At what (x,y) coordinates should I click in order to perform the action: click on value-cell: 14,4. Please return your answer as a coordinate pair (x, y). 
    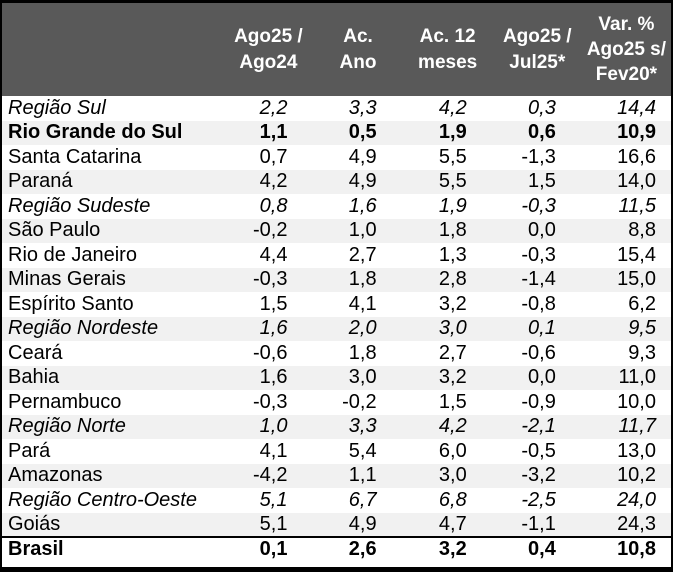
    Looking at the image, I should click on (636, 107).